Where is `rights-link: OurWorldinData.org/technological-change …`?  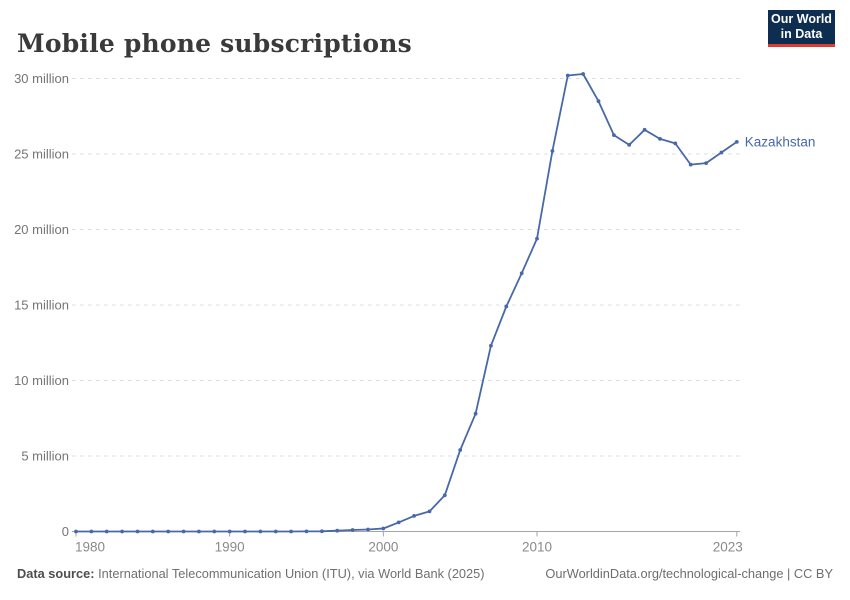 rights-link: OurWorldinData.org/technological-change … is located at coordinates (689, 573).